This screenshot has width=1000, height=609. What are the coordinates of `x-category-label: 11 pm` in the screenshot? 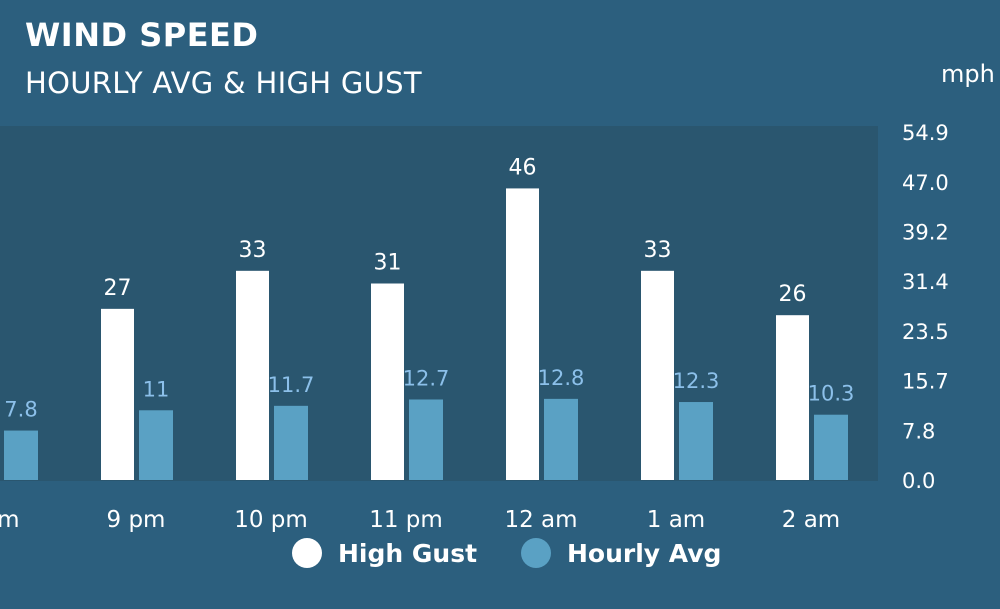 It's located at (406, 520).